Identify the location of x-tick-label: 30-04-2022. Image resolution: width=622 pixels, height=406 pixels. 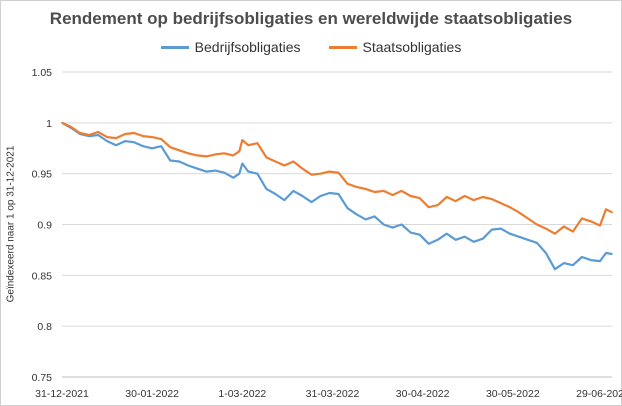
(423, 394).